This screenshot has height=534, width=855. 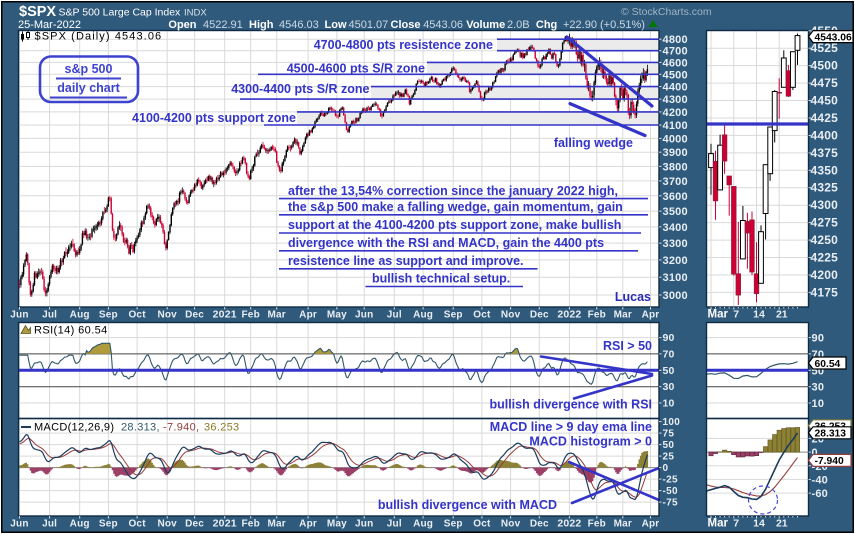 What do you see at coordinates (604, 25) in the screenshot?
I see `svg-text: +22.90 (+0.51%)` at bounding box center [604, 25].